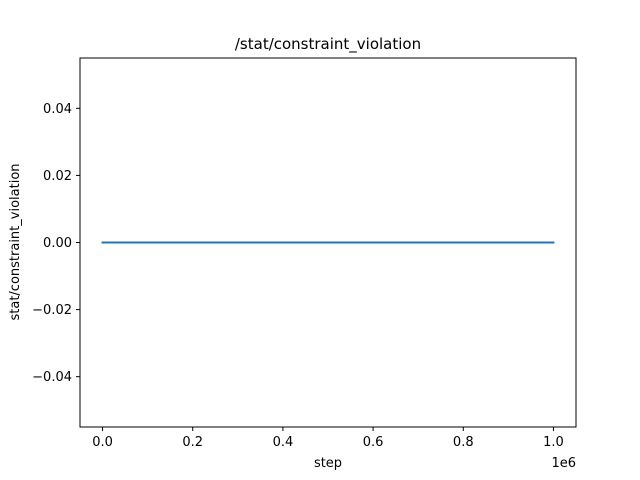  I want to click on y-axis-title: stat/constraint_violation, so click(15, 241).